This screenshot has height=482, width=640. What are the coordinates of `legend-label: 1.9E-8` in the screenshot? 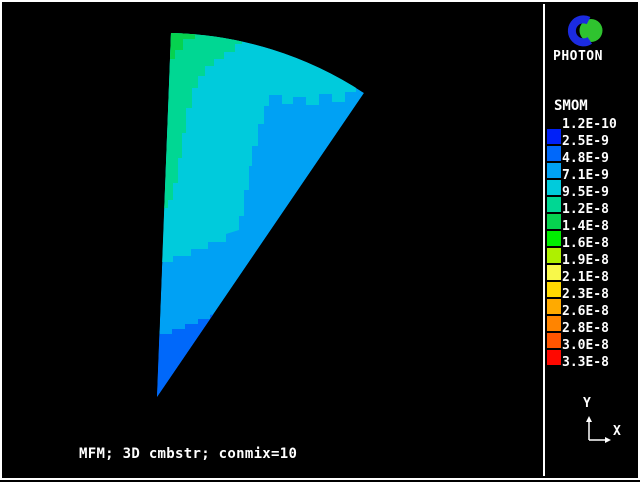 It's located at (585, 260).